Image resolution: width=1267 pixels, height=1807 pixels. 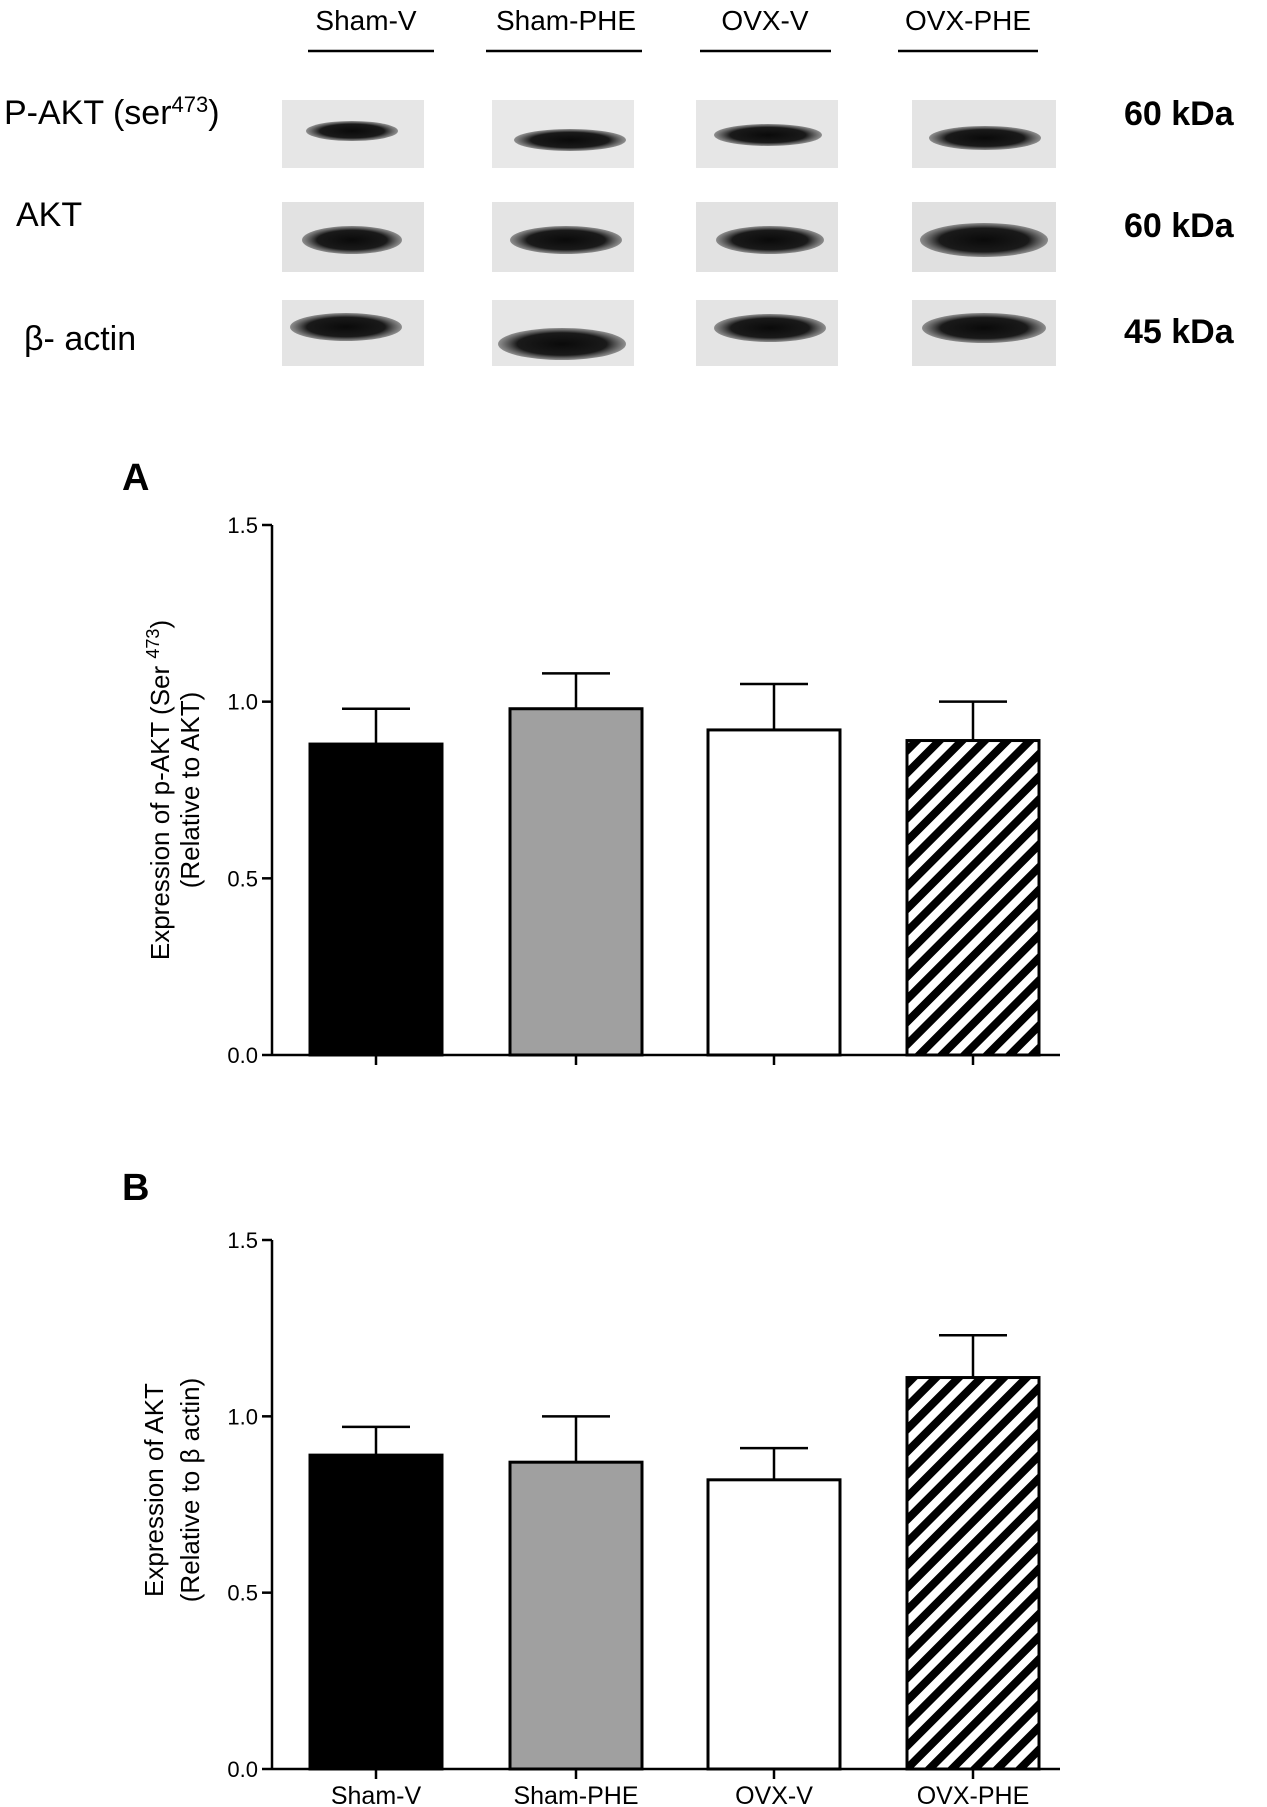 I want to click on blot-bands, so click(x=669, y=240).